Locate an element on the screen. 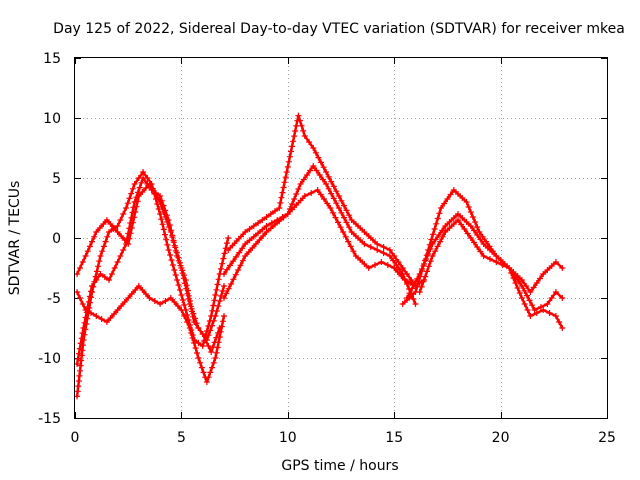 This screenshot has height=480, width=640. x-tick-label: 0 is located at coordinates (75, 438).